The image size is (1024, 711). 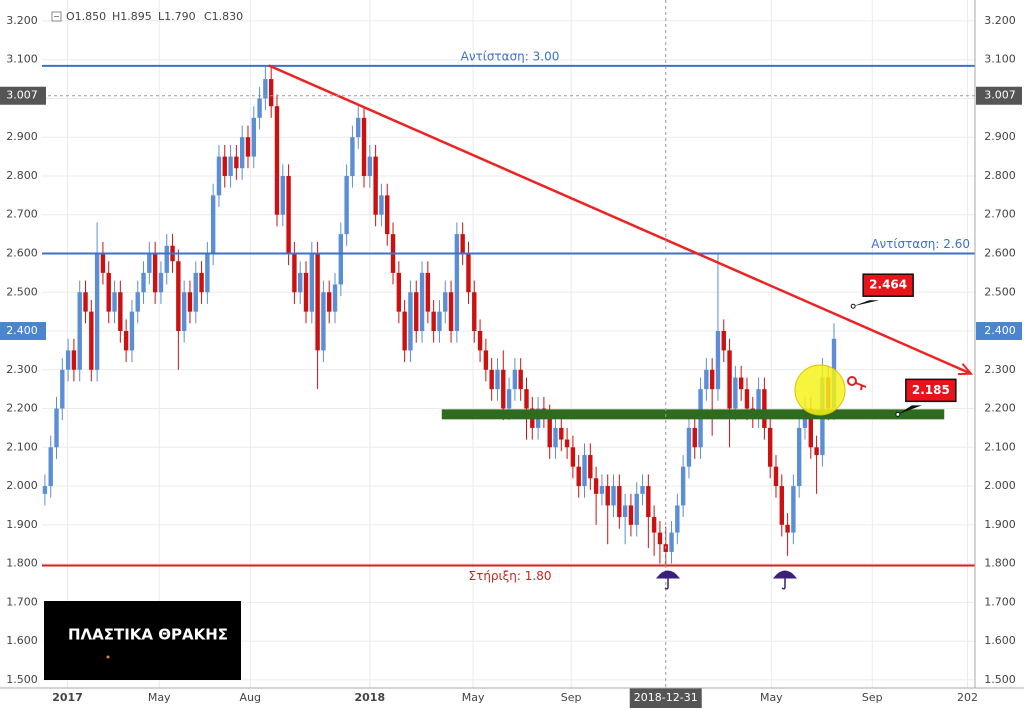 I want to click on x-tick-label: 2018, so click(x=370, y=697).